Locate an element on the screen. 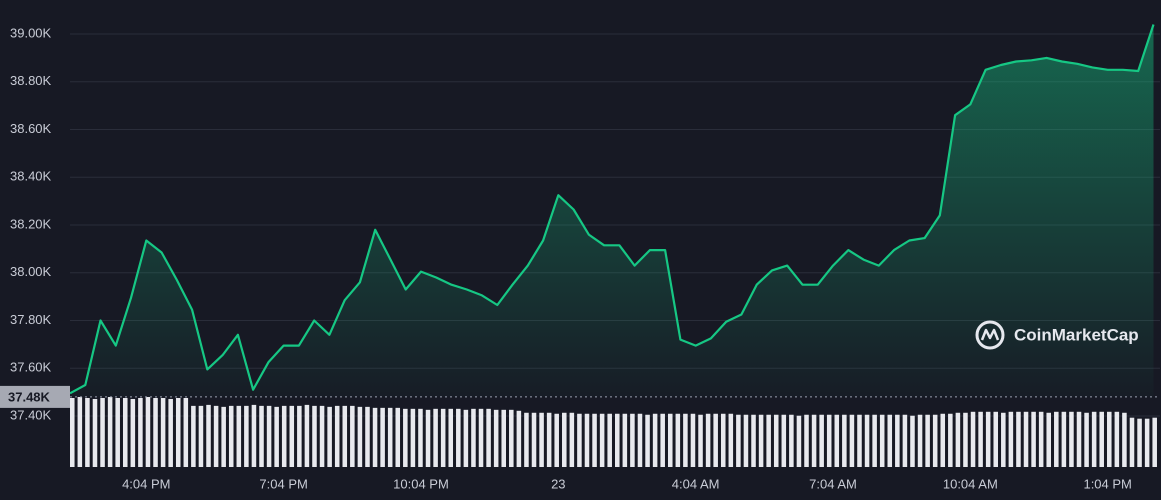  x-tick-label: 7:04 AM is located at coordinates (833, 483).